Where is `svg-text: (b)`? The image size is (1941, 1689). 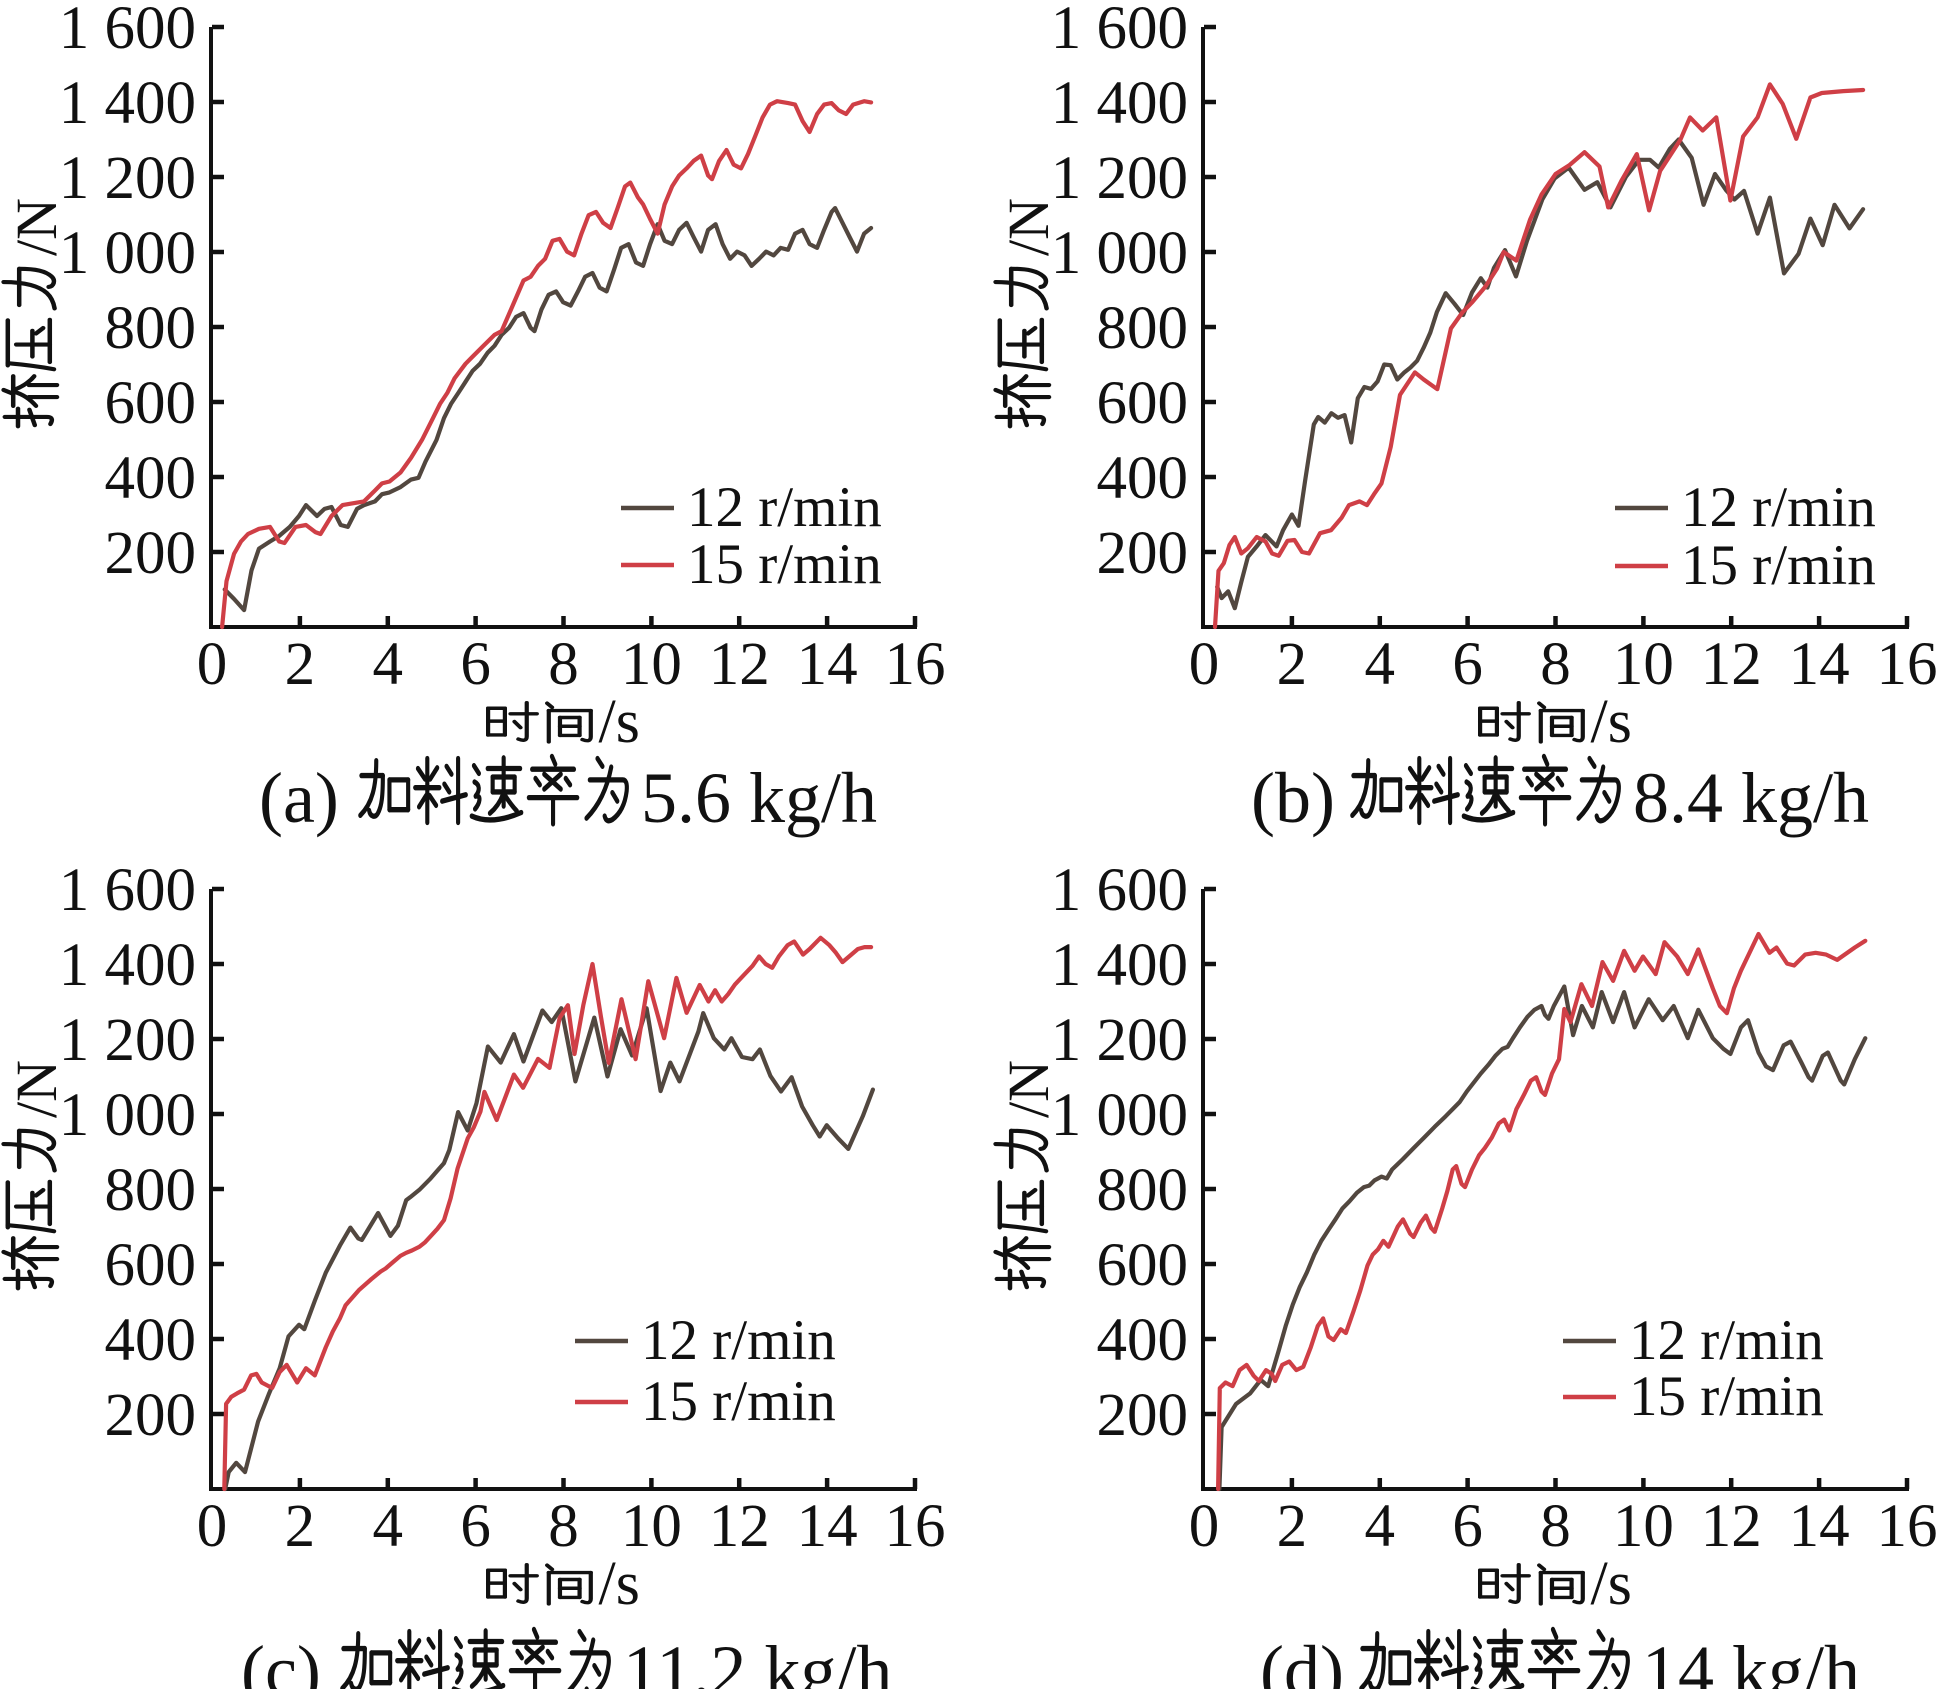
svg-text: (b) is located at coordinates (1293, 798).